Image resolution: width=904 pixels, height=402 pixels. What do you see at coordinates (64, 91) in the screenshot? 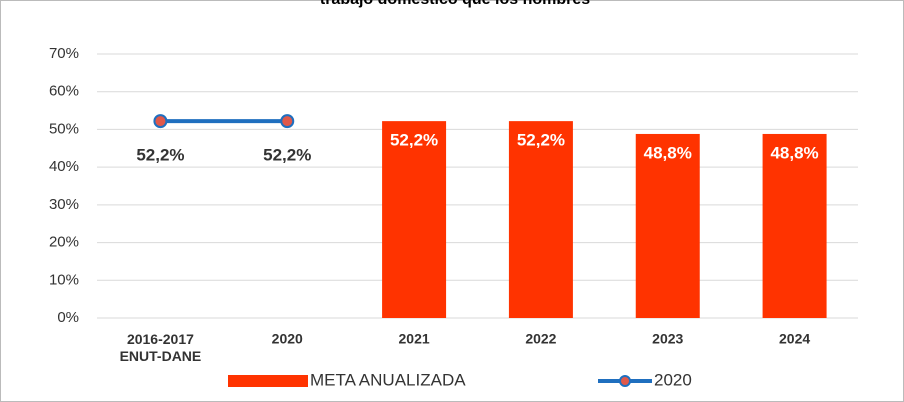
I see `y-tick-label: 60%` at bounding box center [64, 91].